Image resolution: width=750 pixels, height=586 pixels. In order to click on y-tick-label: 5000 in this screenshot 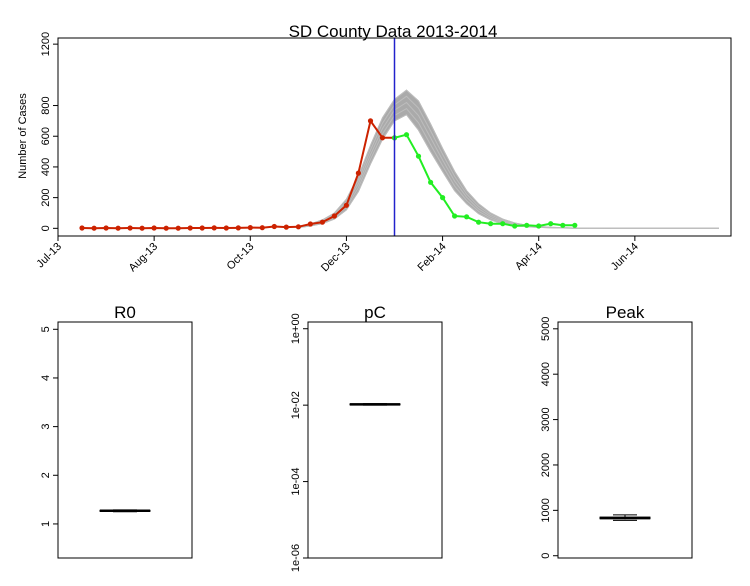, I will do `click(546, 329)`.